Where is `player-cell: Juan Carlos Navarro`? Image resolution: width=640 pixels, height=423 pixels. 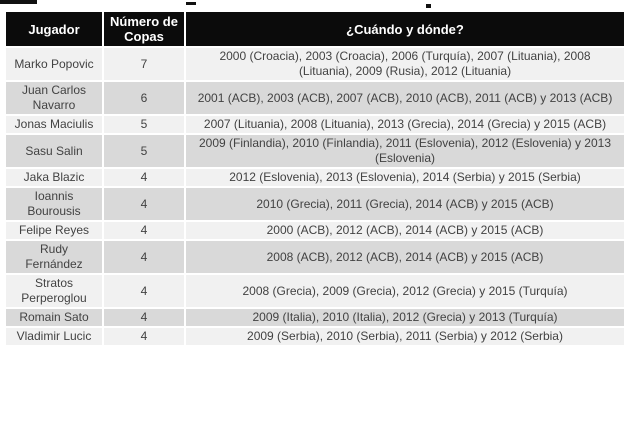 player-cell: Juan Carlos Navarro is located at coordinates (54, 98).